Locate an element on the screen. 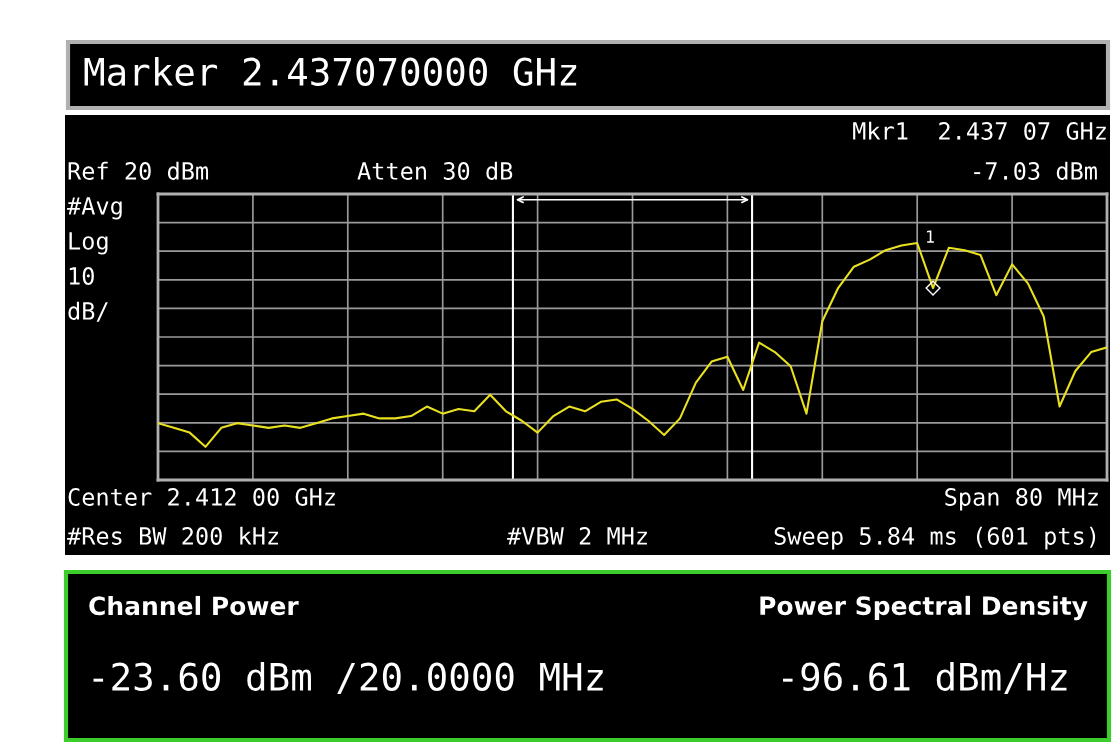 This screenshot has height=742, width=1118. text: 10 is located at coordinates (81, 276).